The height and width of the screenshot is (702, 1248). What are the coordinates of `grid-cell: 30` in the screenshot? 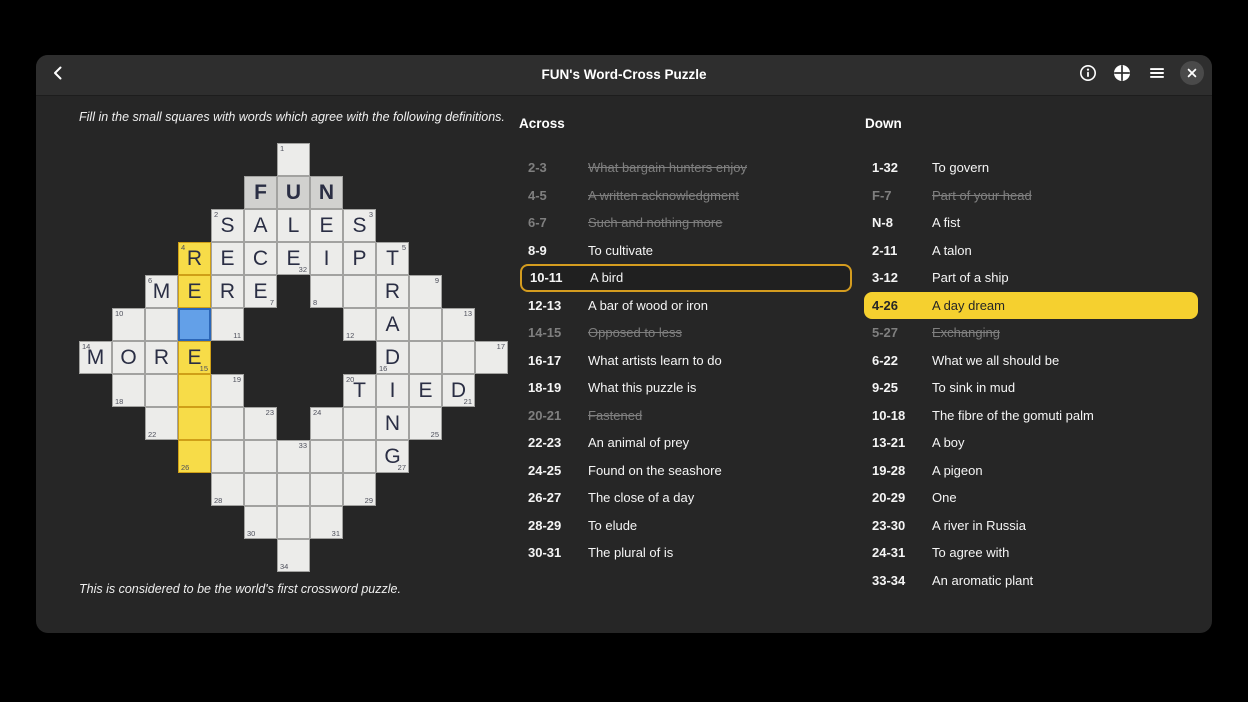 It's located at (260, 522).